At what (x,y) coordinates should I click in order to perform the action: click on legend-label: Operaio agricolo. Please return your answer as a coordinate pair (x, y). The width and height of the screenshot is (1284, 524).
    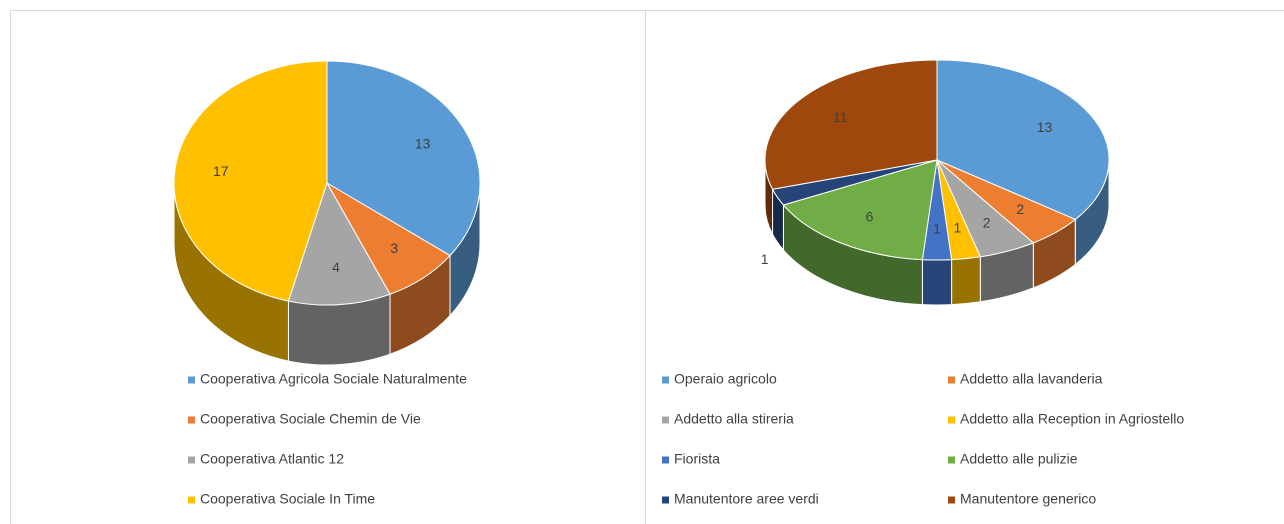
    Looking at the image, I should click on (725, 379).